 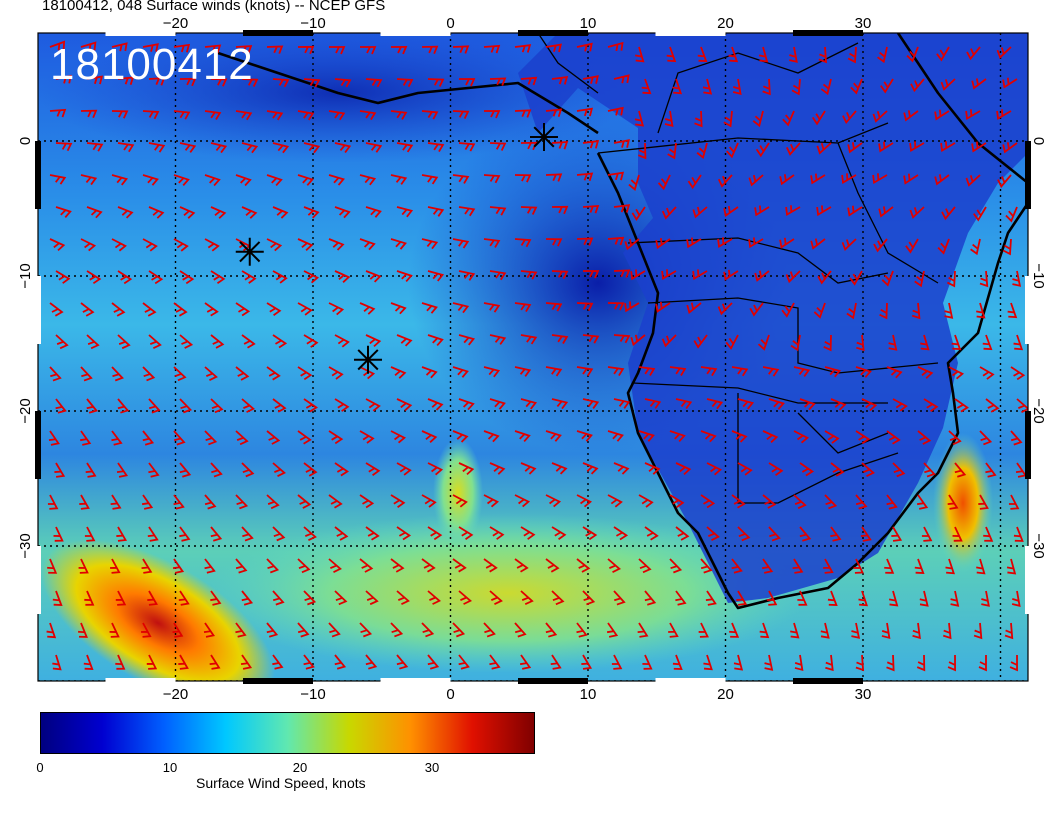 I want to click on lon-label-top: 30, so click(x=863, y=23).